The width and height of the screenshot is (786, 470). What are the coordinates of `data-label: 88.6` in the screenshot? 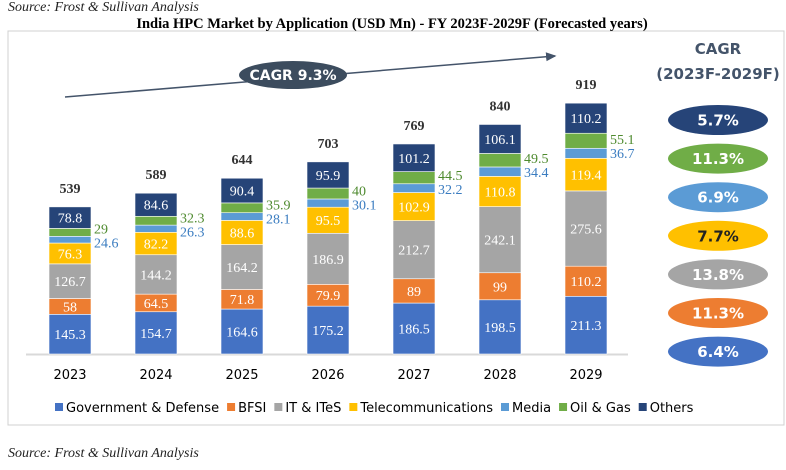 It's located at (242, 233).